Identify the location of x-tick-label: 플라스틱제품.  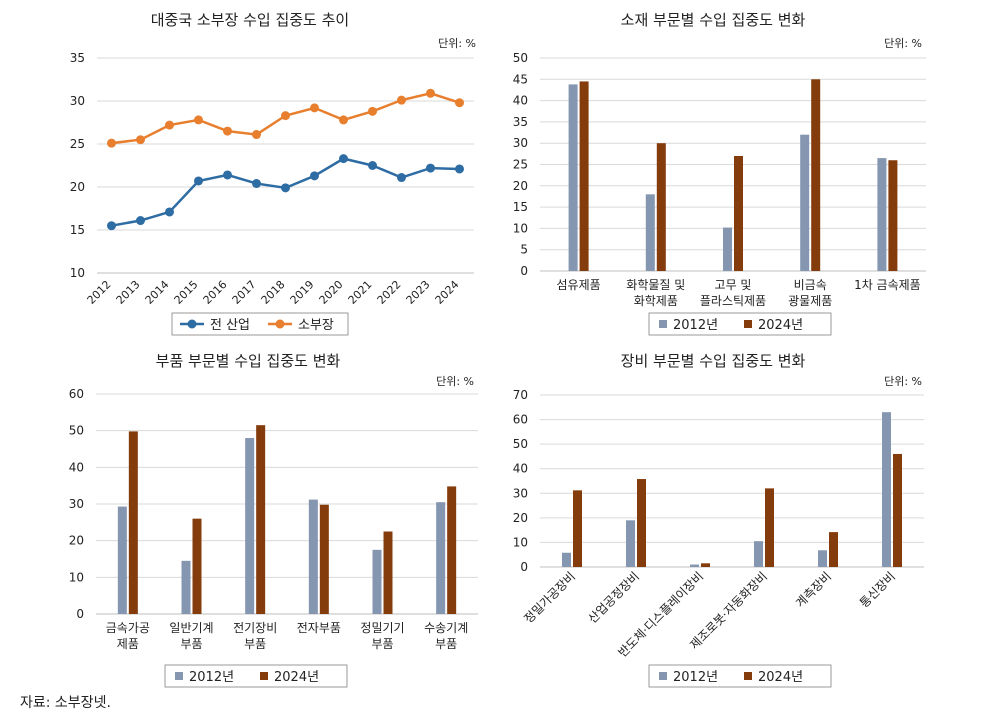
(733, 301).